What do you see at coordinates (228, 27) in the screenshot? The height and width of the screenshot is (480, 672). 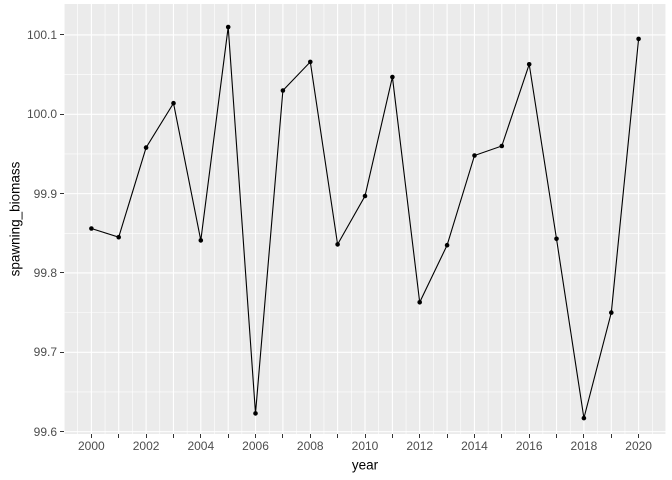 I see `data-point-2005` at bounding box center [228, 27].